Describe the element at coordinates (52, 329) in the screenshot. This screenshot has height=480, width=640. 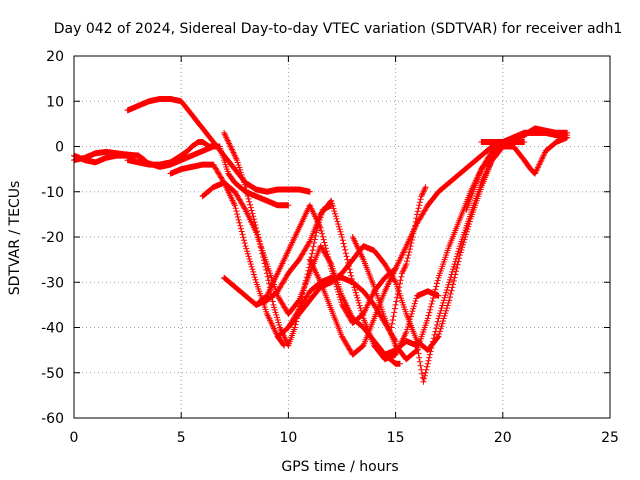
I see `y-tick-label: -40` at that location.